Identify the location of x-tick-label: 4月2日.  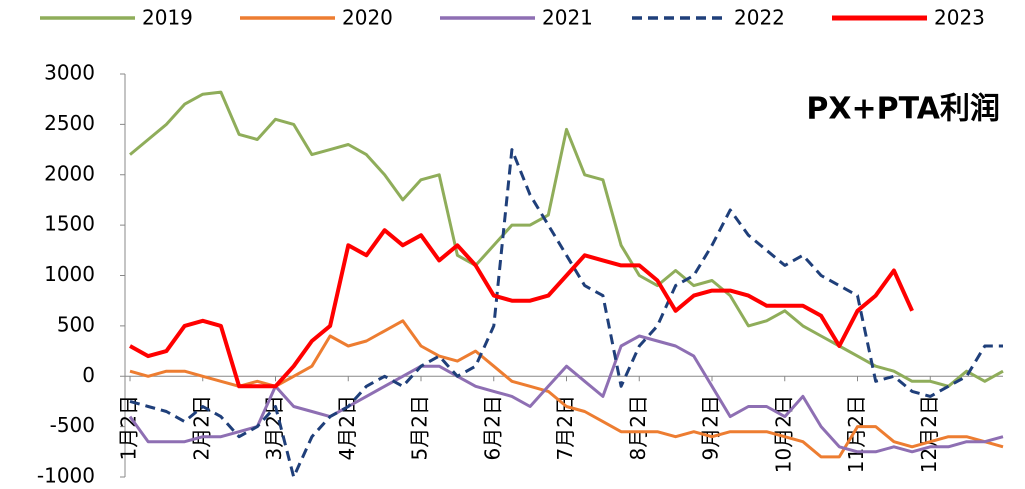
(347, 427).